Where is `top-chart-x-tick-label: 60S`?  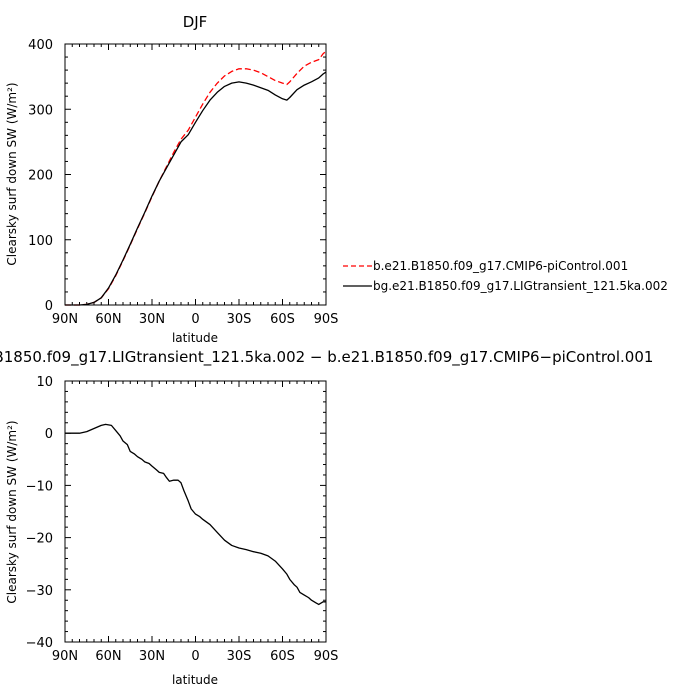 top-chart-x-tick-label: 60S is located at coordinates (282, 319).